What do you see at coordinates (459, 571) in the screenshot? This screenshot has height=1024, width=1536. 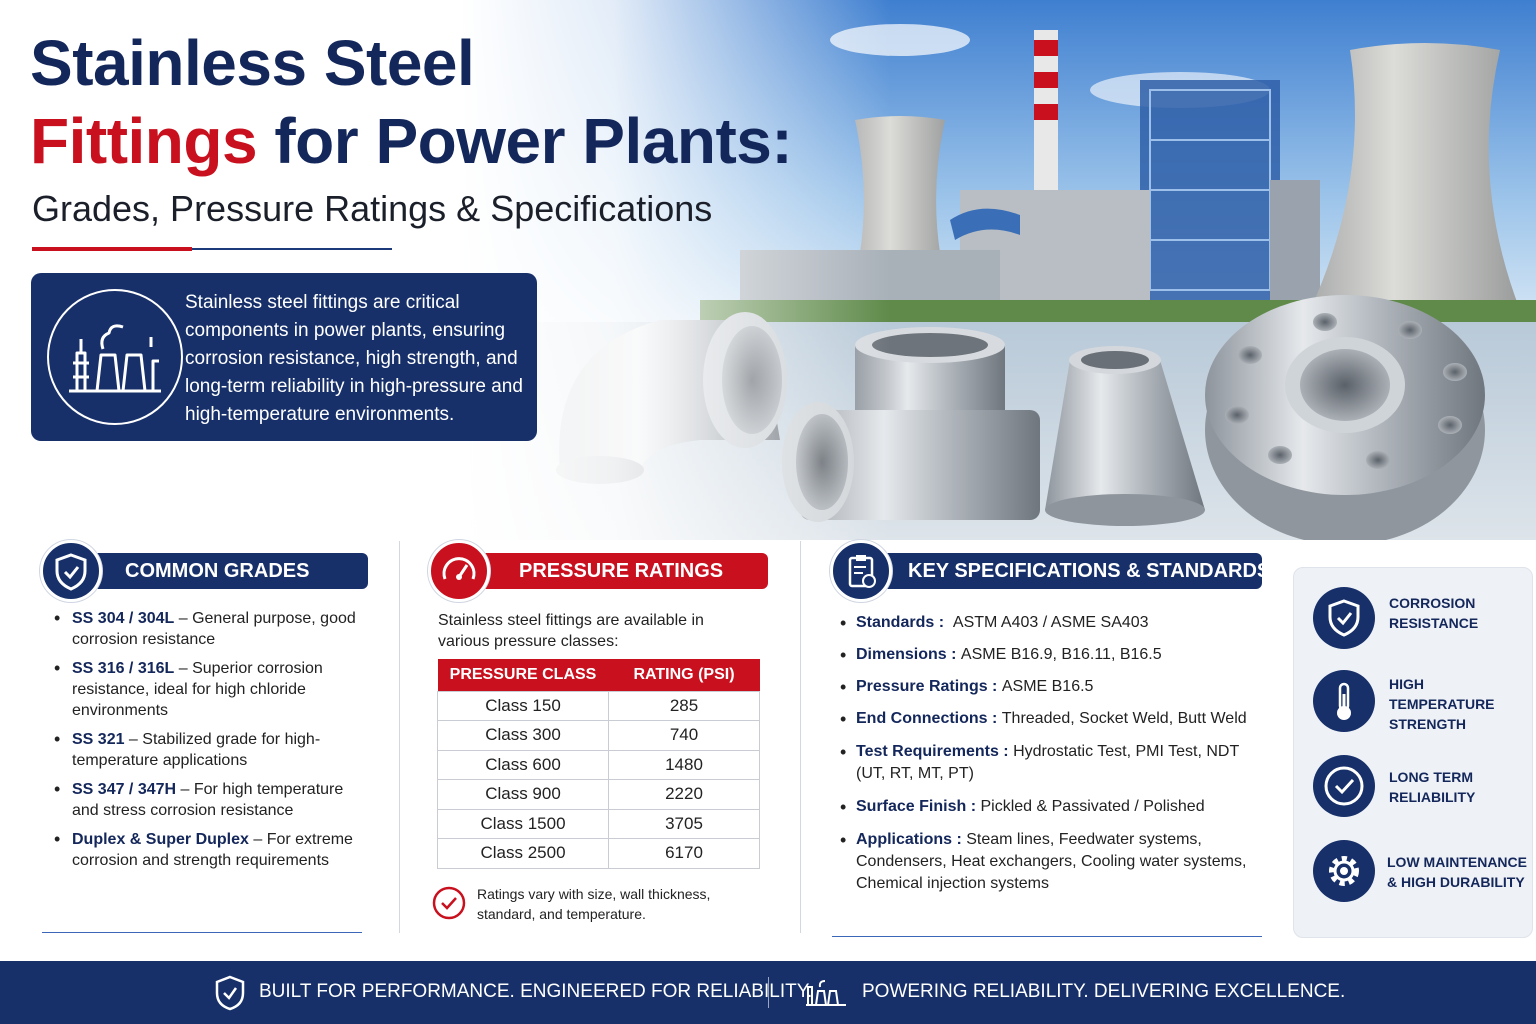 I see `gauge-icon` at bounding box center [459, 571].